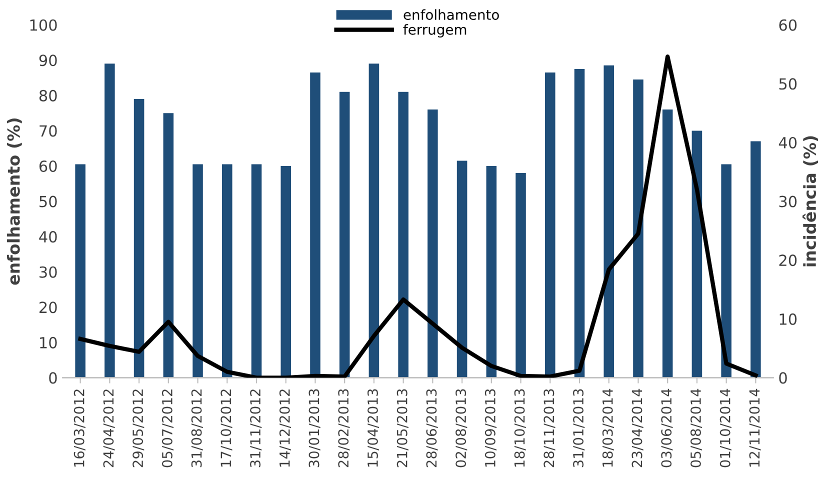  What do you see at coordinates (755, 427) in the screenshot?
I see `x-tick-label: 12/11/2014` at bounding box center [755, 427].